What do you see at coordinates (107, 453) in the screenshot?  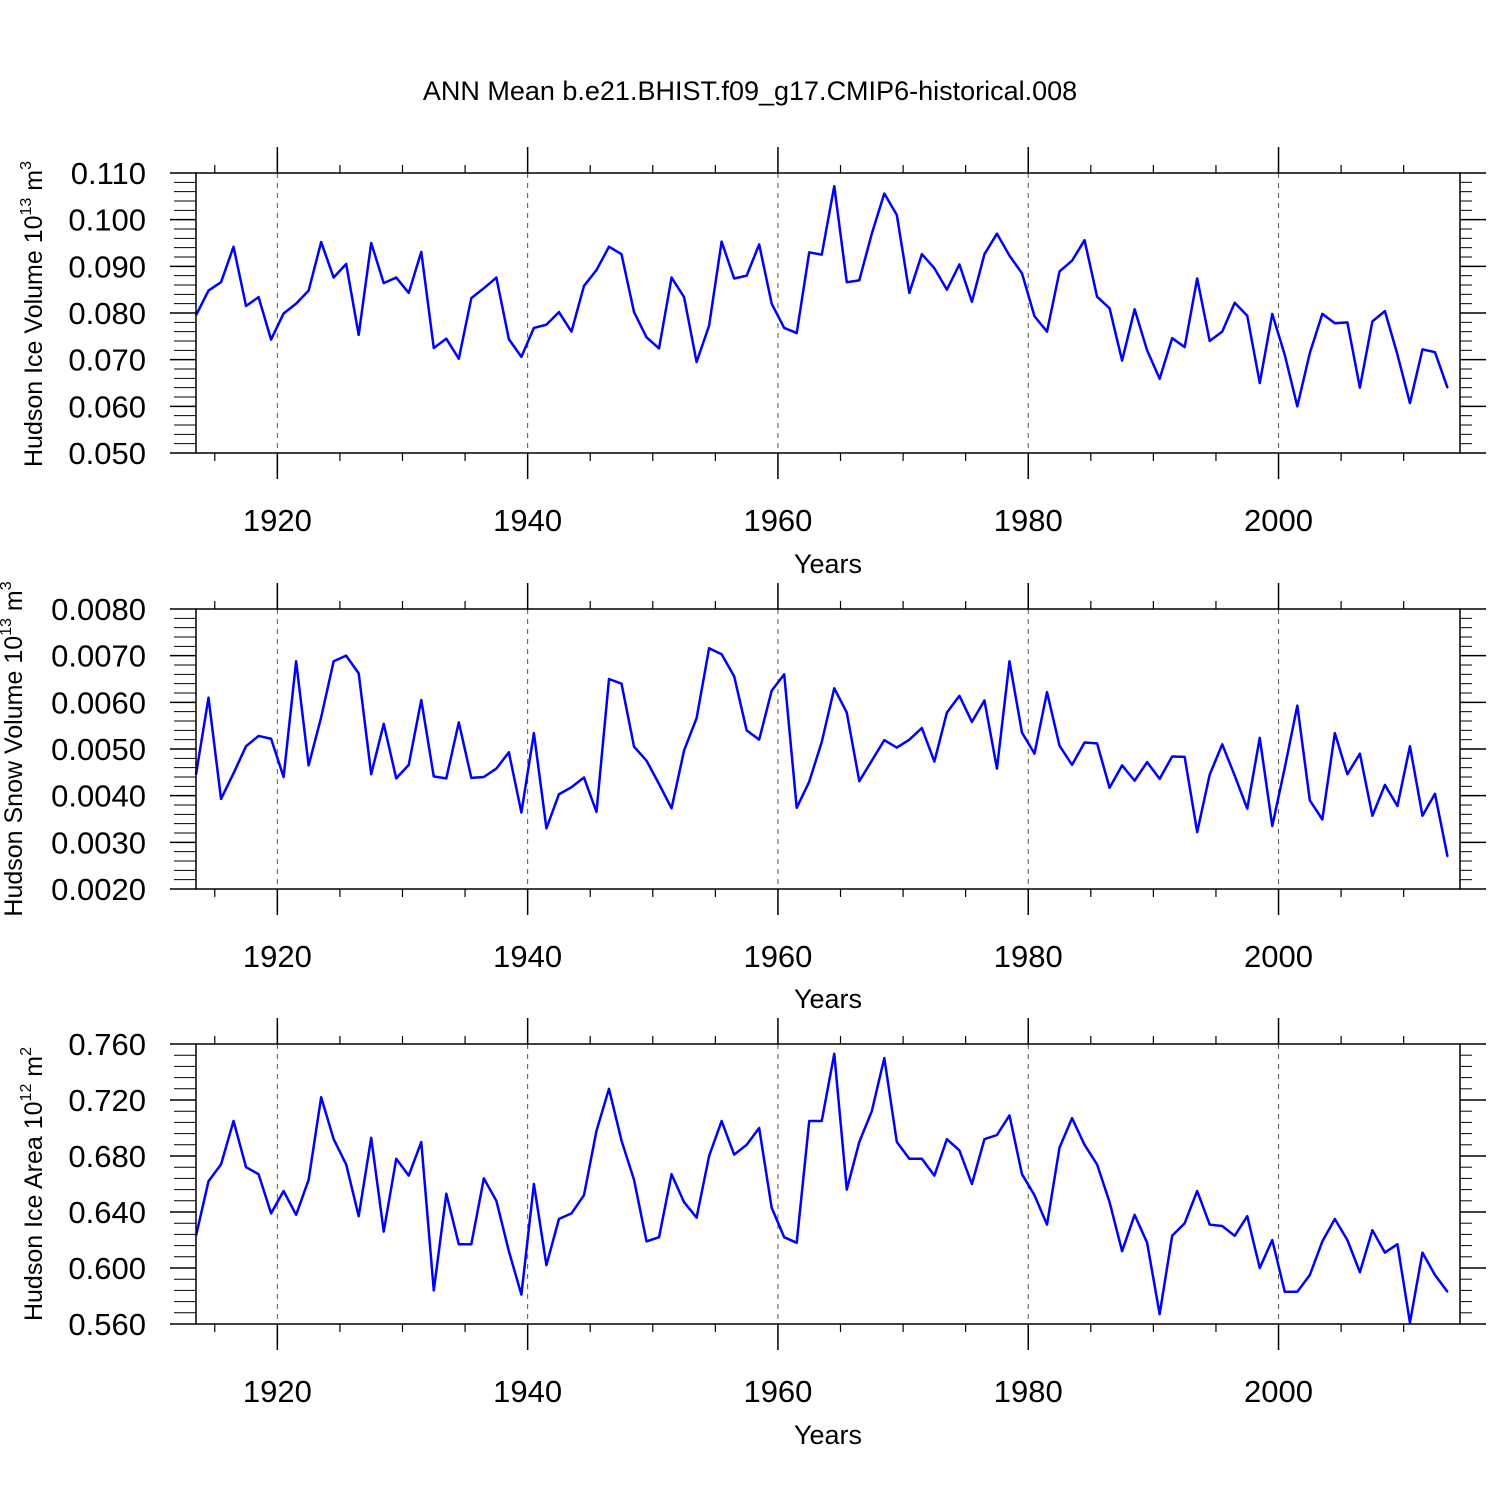 I see `y-tick-label: 0.050` at bounding box center [107, 453].